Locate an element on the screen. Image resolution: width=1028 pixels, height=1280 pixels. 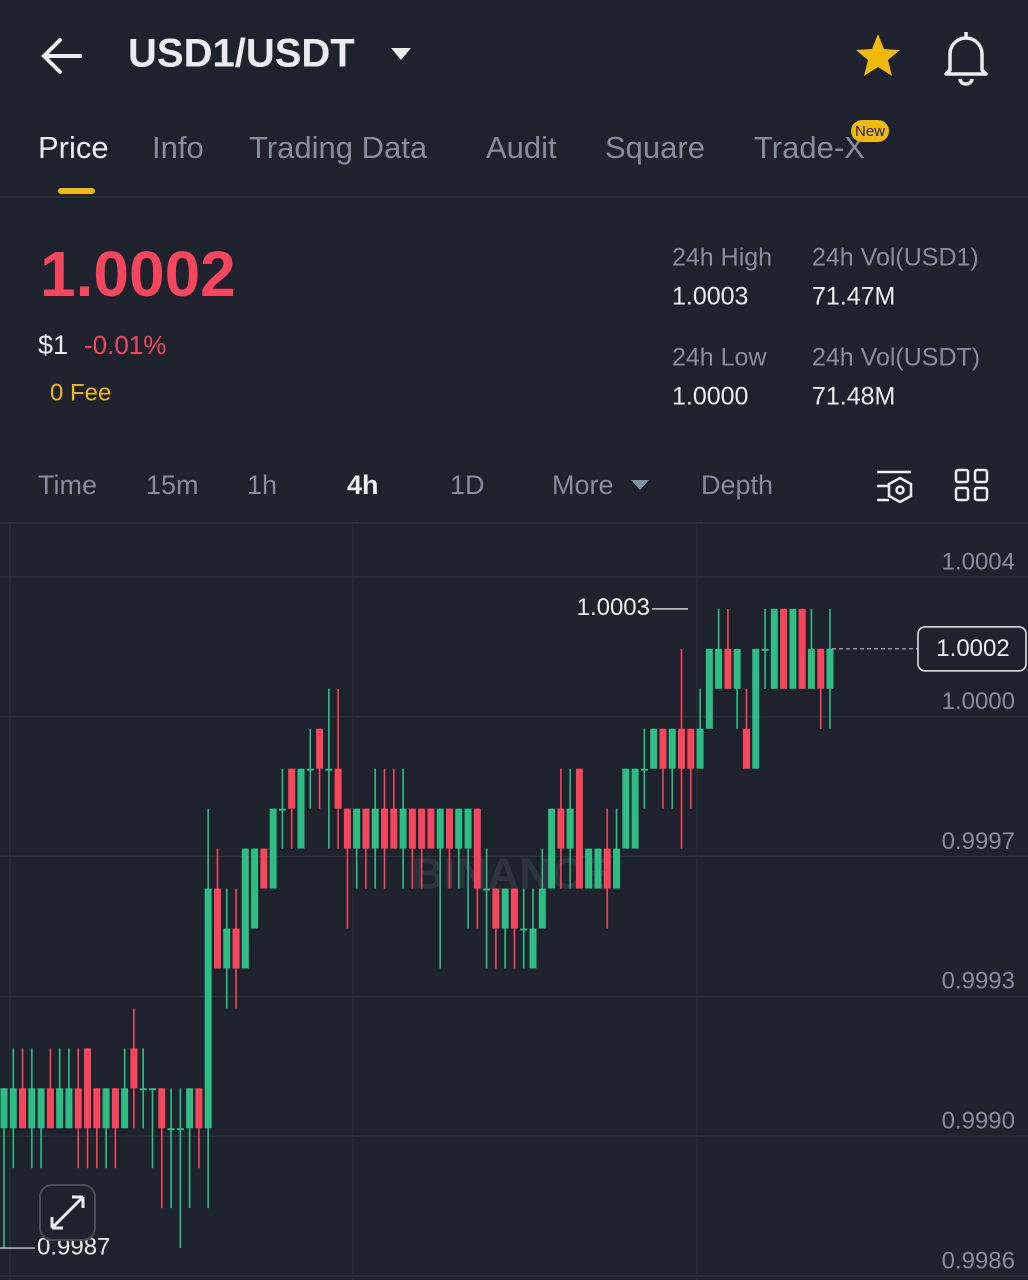
interval: 4h is located at coordinates (363, 485).